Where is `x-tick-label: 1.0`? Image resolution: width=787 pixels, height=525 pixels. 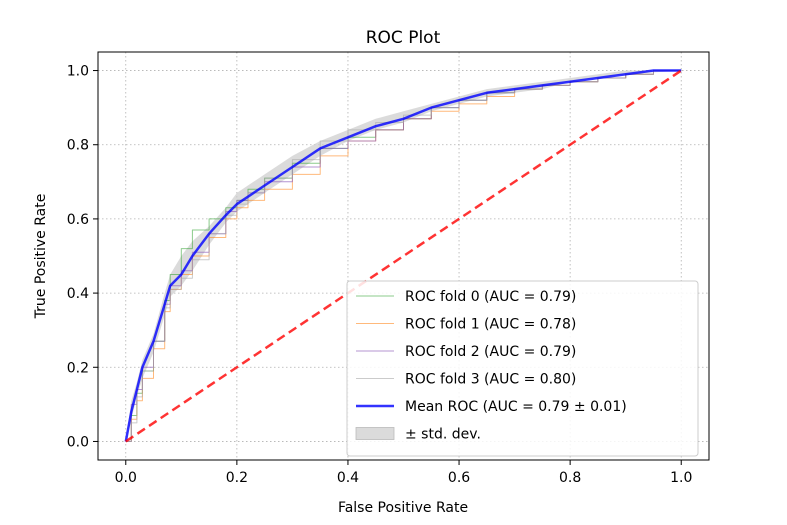 x-tick-label: 1.0 is located at coordinates (681, 478).